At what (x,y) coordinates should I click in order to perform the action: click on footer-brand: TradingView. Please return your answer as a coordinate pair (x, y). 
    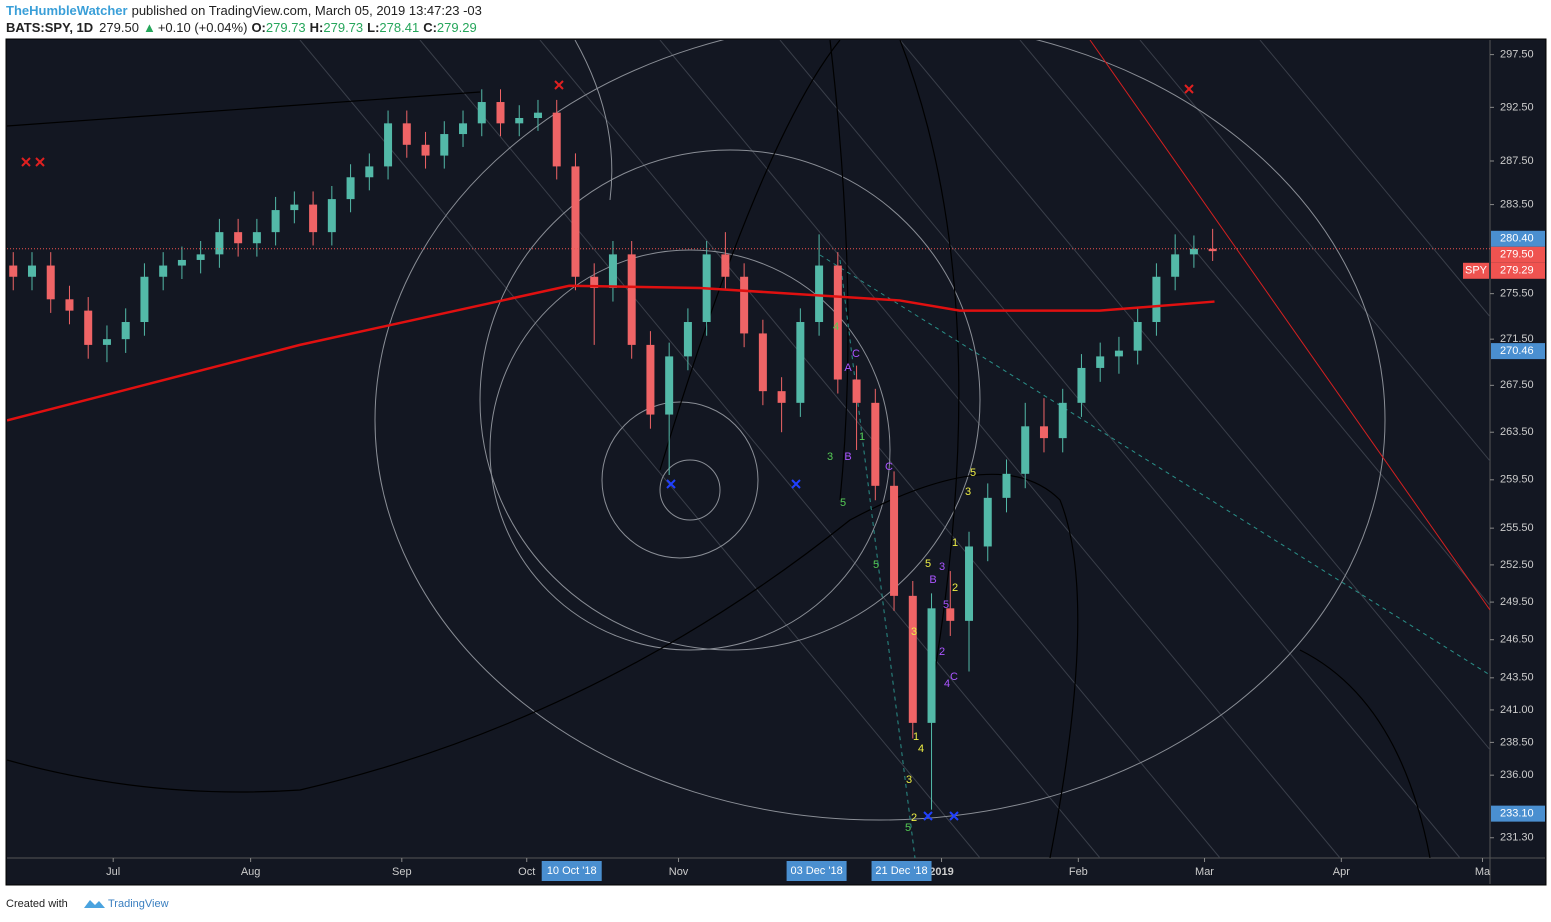
    Looking at the image, I should click on (138, 904).